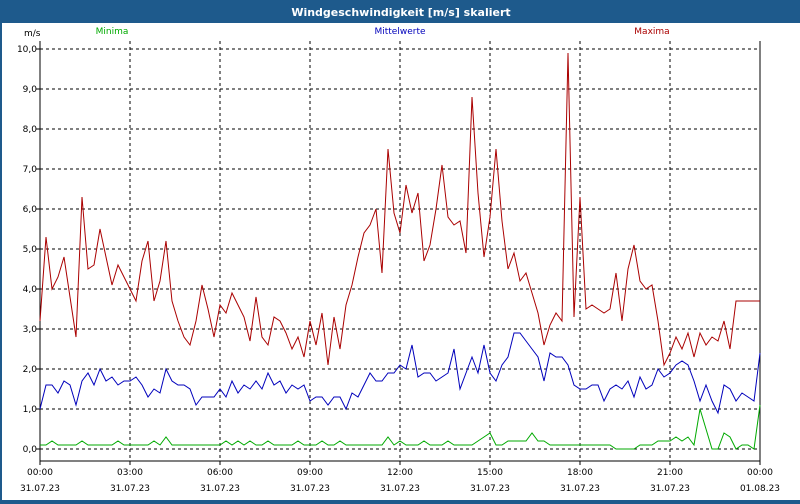 Image resolution: width=800 pixels, height=504 pixels. I want to click on x-tick-label-time: 21:00, so click(670, 473).